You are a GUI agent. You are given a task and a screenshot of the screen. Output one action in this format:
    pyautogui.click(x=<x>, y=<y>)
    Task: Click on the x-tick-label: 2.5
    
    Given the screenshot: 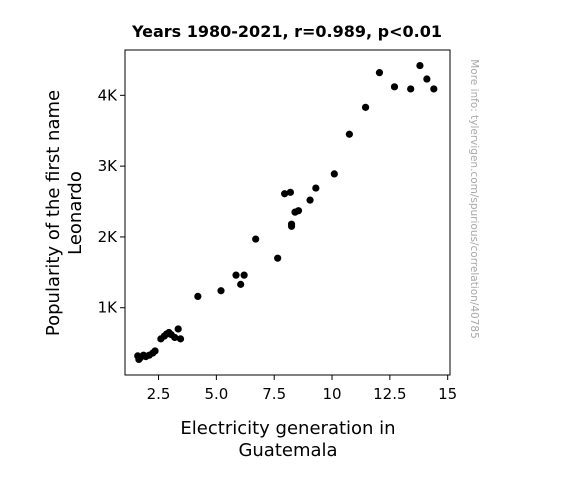 What is the action you would take?
    pyautogui.click(x=159, y=394)
    